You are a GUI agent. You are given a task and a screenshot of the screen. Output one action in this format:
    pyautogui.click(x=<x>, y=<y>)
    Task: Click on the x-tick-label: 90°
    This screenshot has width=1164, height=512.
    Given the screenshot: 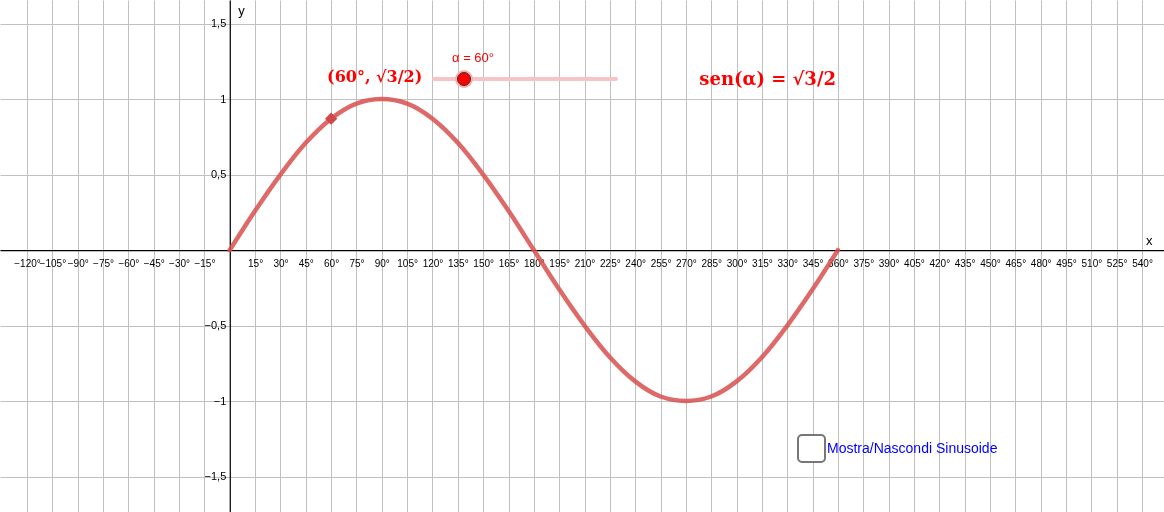 What is the action you would take?
    pyautogui.click(x=382, y=263)
    